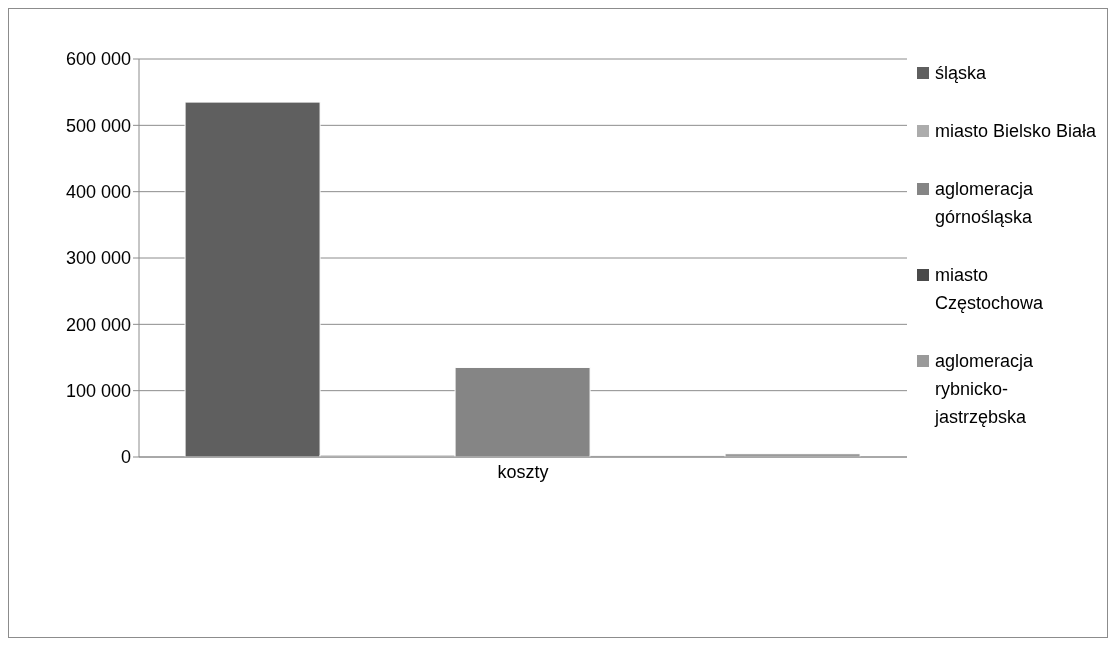 The height and width of the screenshot is (650, 1118). What do you see at coordinates (98, 125) in the screenshot?
I see `y-tick-label: 500 000` at bounding box center [98, 125].